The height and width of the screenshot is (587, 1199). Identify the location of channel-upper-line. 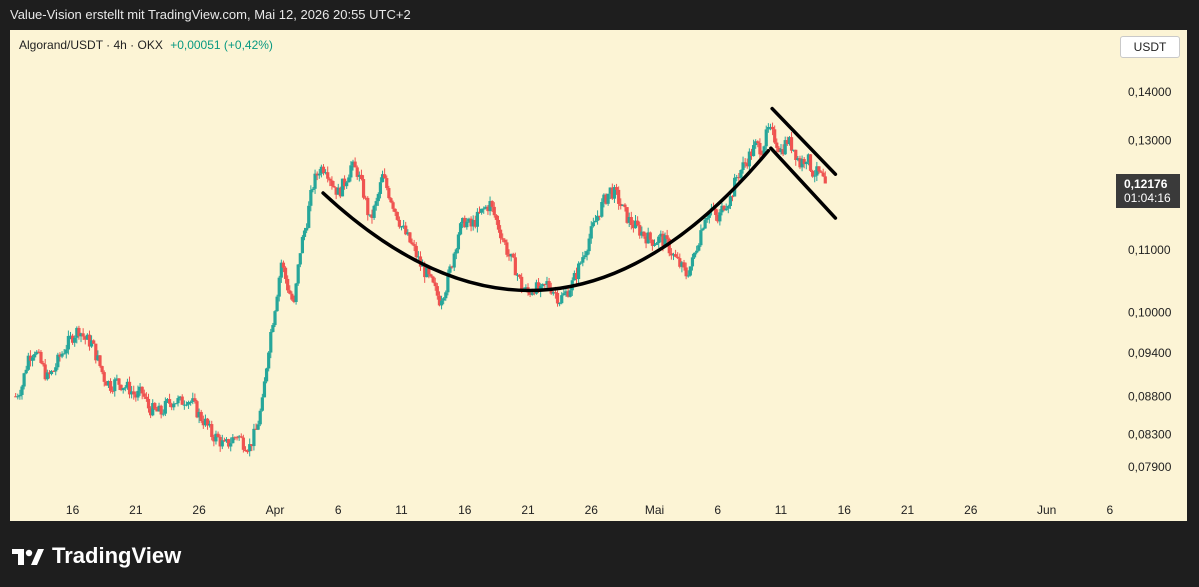
(804, 141).